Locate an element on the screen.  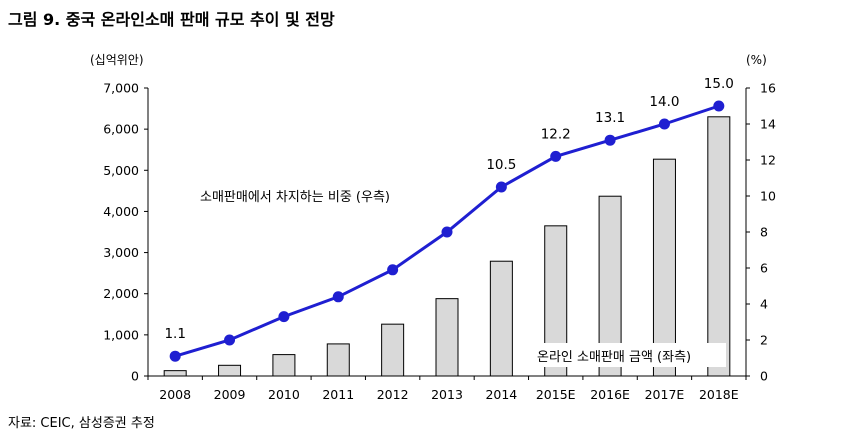
left-tick-label: 1,000 is located at coordinates (121, 334).